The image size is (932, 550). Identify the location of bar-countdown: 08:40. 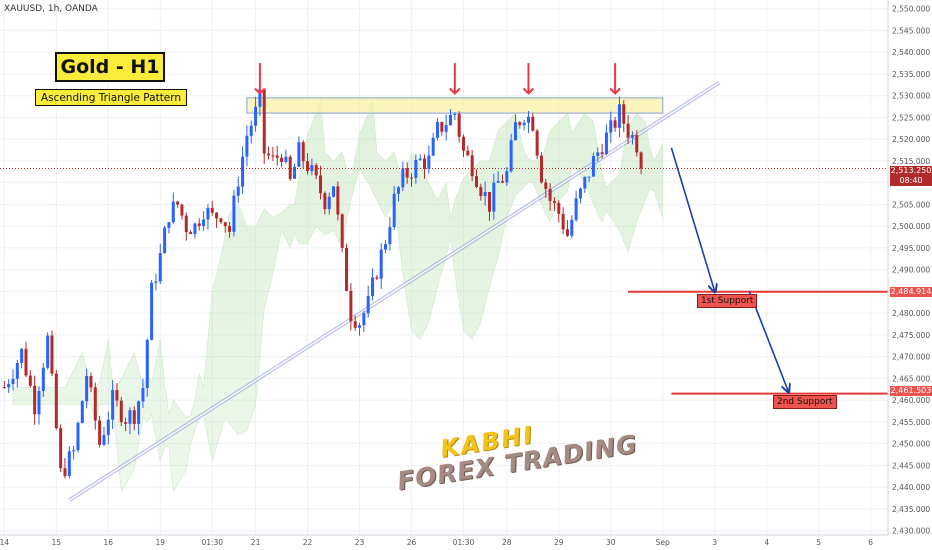
(911, 180).